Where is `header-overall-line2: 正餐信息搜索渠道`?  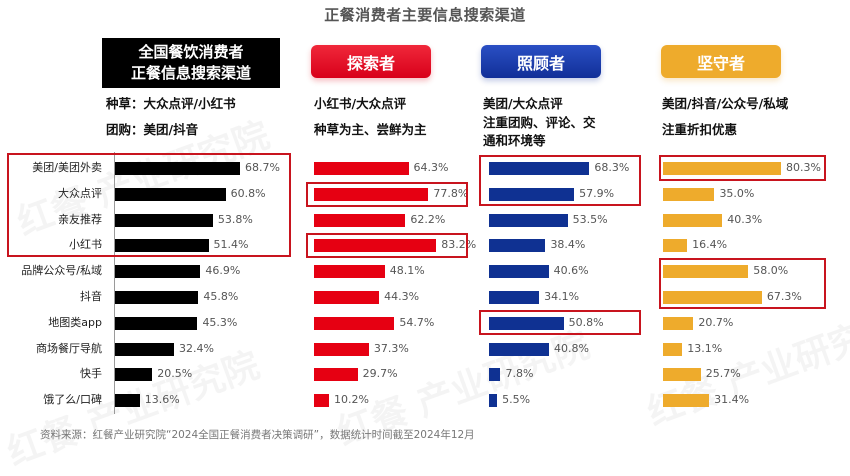
header-overall-line2: 正餐信息搜索渠道 is located at coordinates (190, 73).